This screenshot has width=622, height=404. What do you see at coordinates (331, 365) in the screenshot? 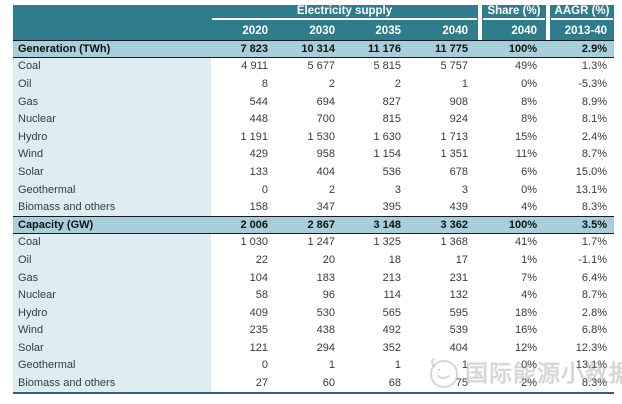
I see `value-2030: 1` at bounding box center [331, 365].